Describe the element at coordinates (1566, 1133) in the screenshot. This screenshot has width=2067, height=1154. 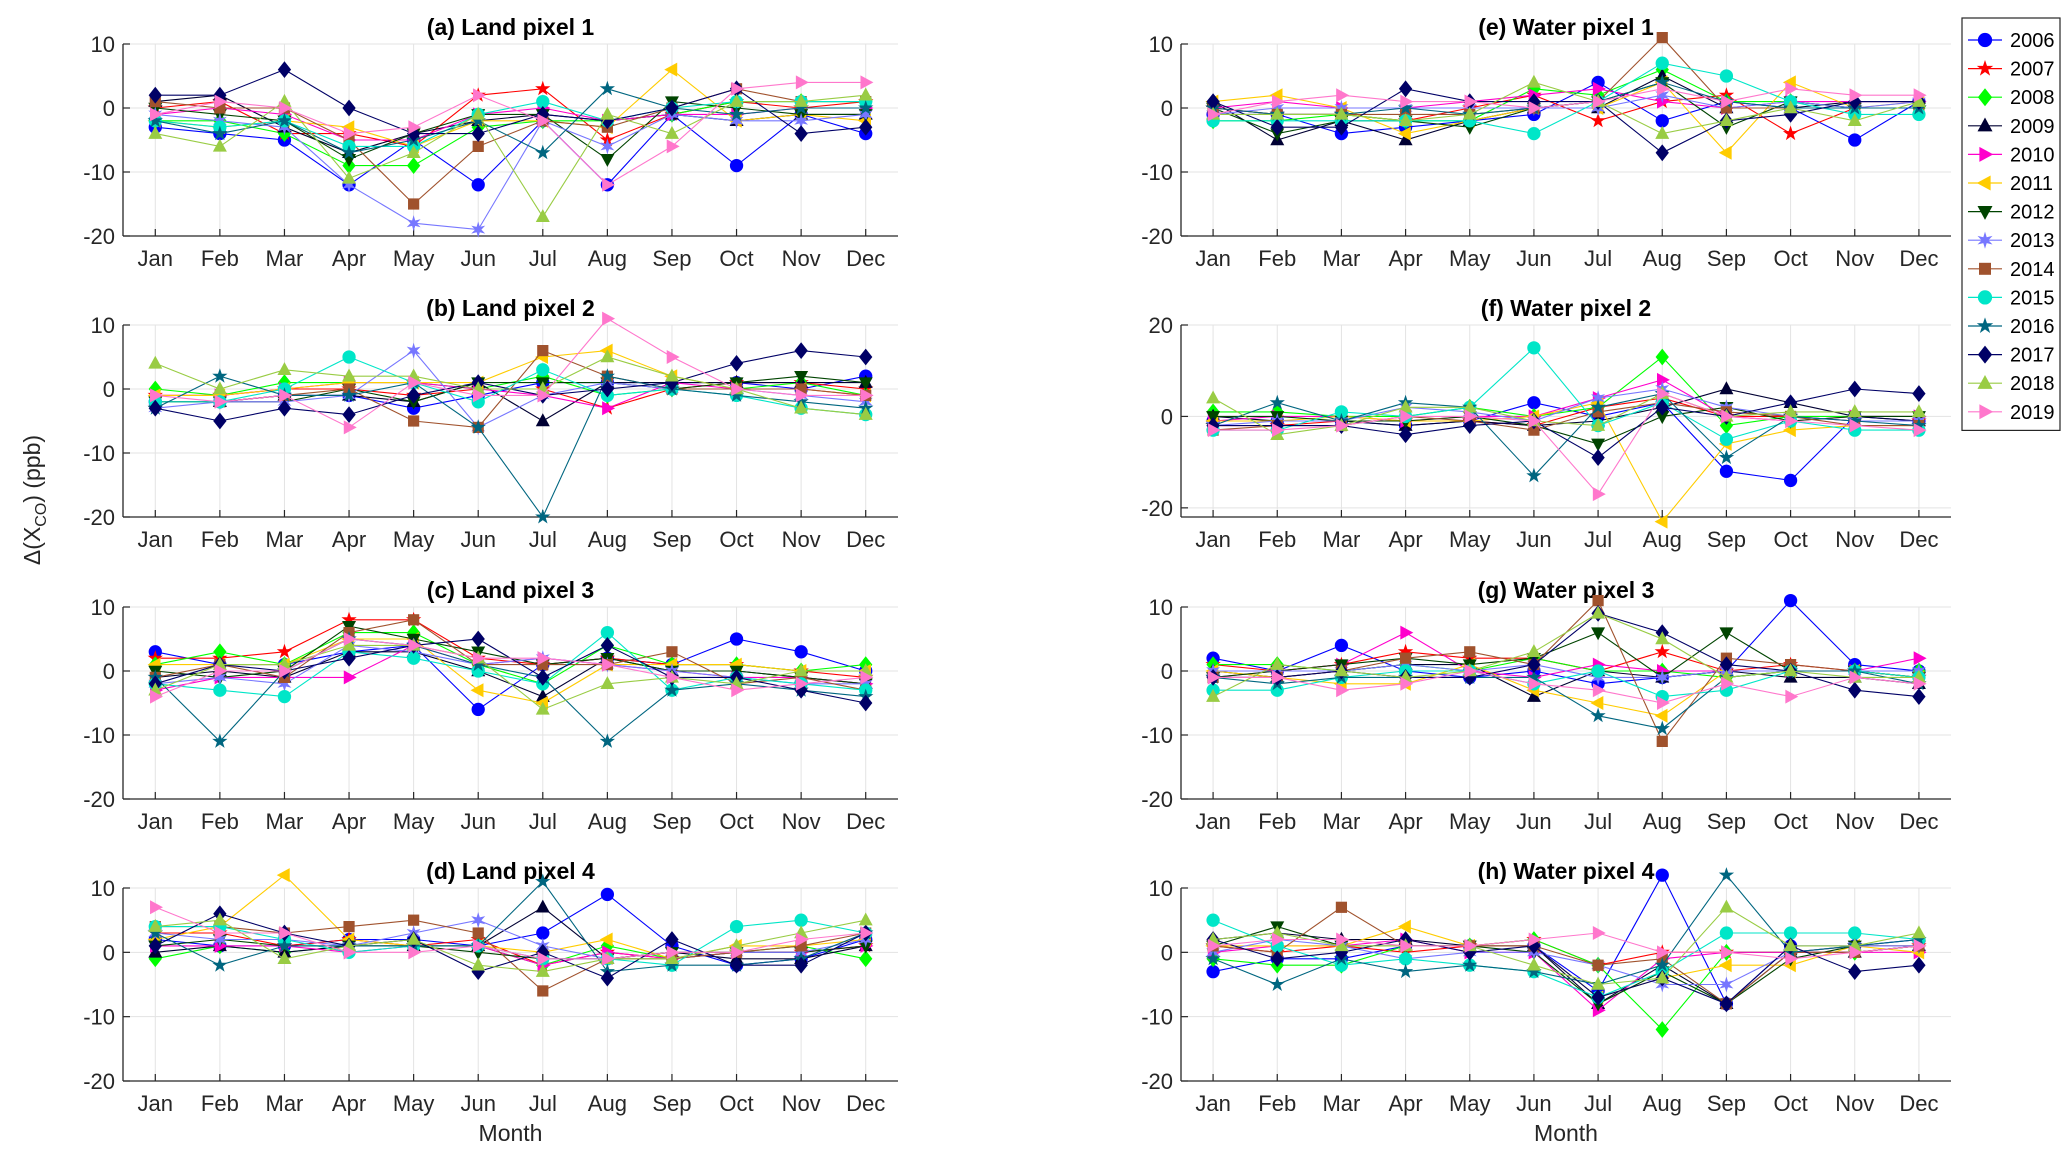
I see `x-axis-label: Month` at that location.